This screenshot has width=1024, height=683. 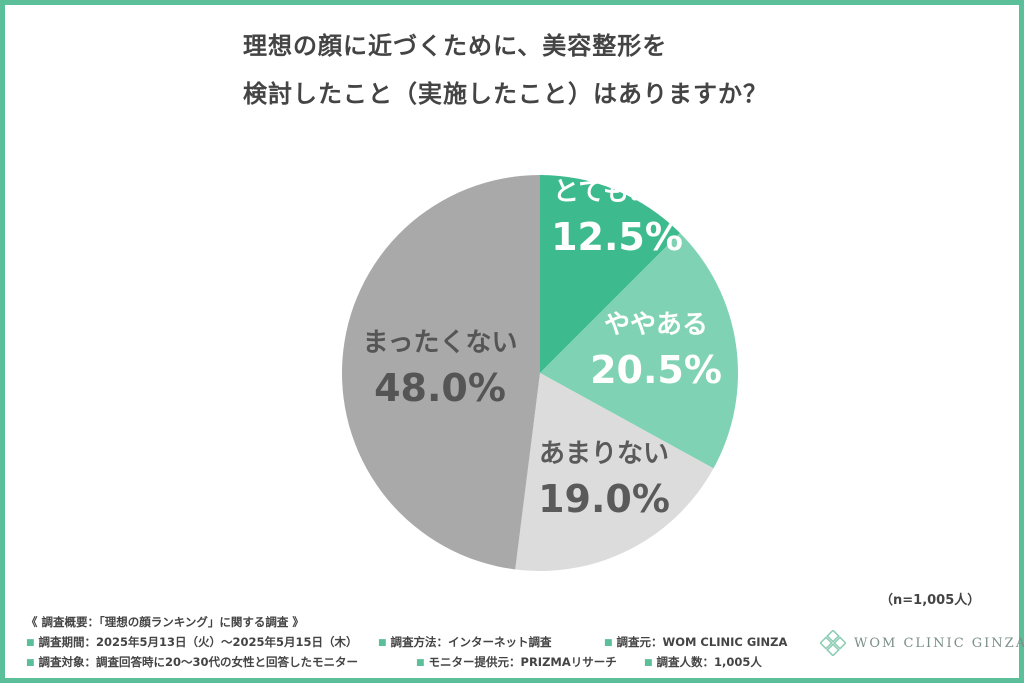 I want to click on survey-period: ■ 調査期間：2025年5月13日（火）～2025年5月15日（木）, so click(x=192, y=642).